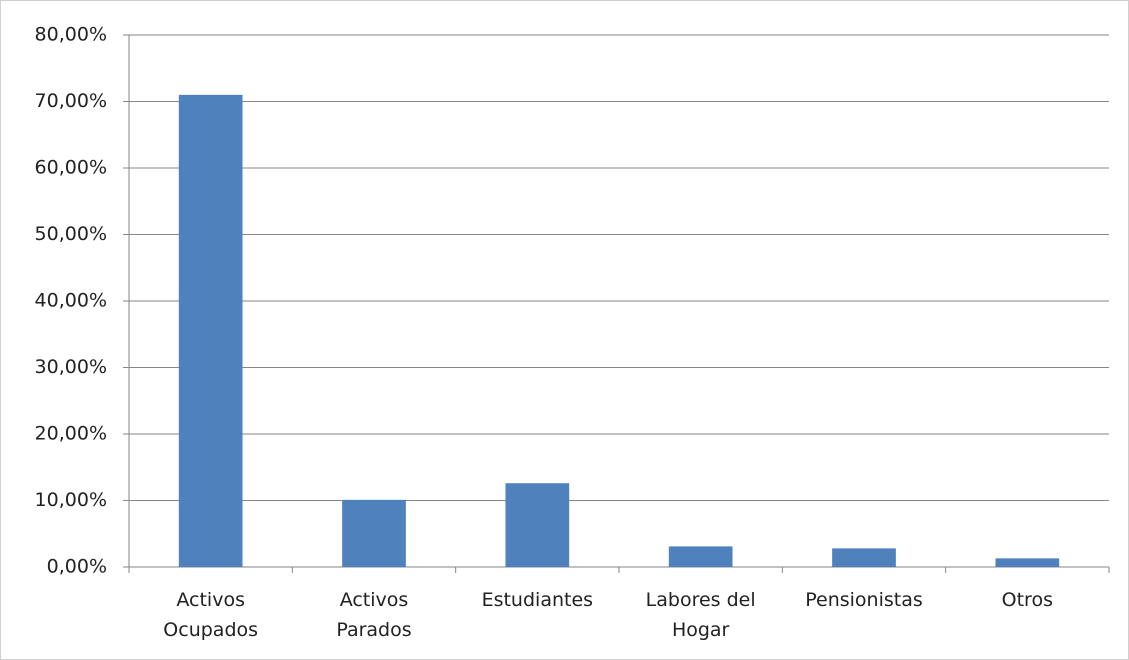 The width and height of the screenshot is (1129, 660). I want to click on y-tick-label: 20,00%, so click(71, 434).